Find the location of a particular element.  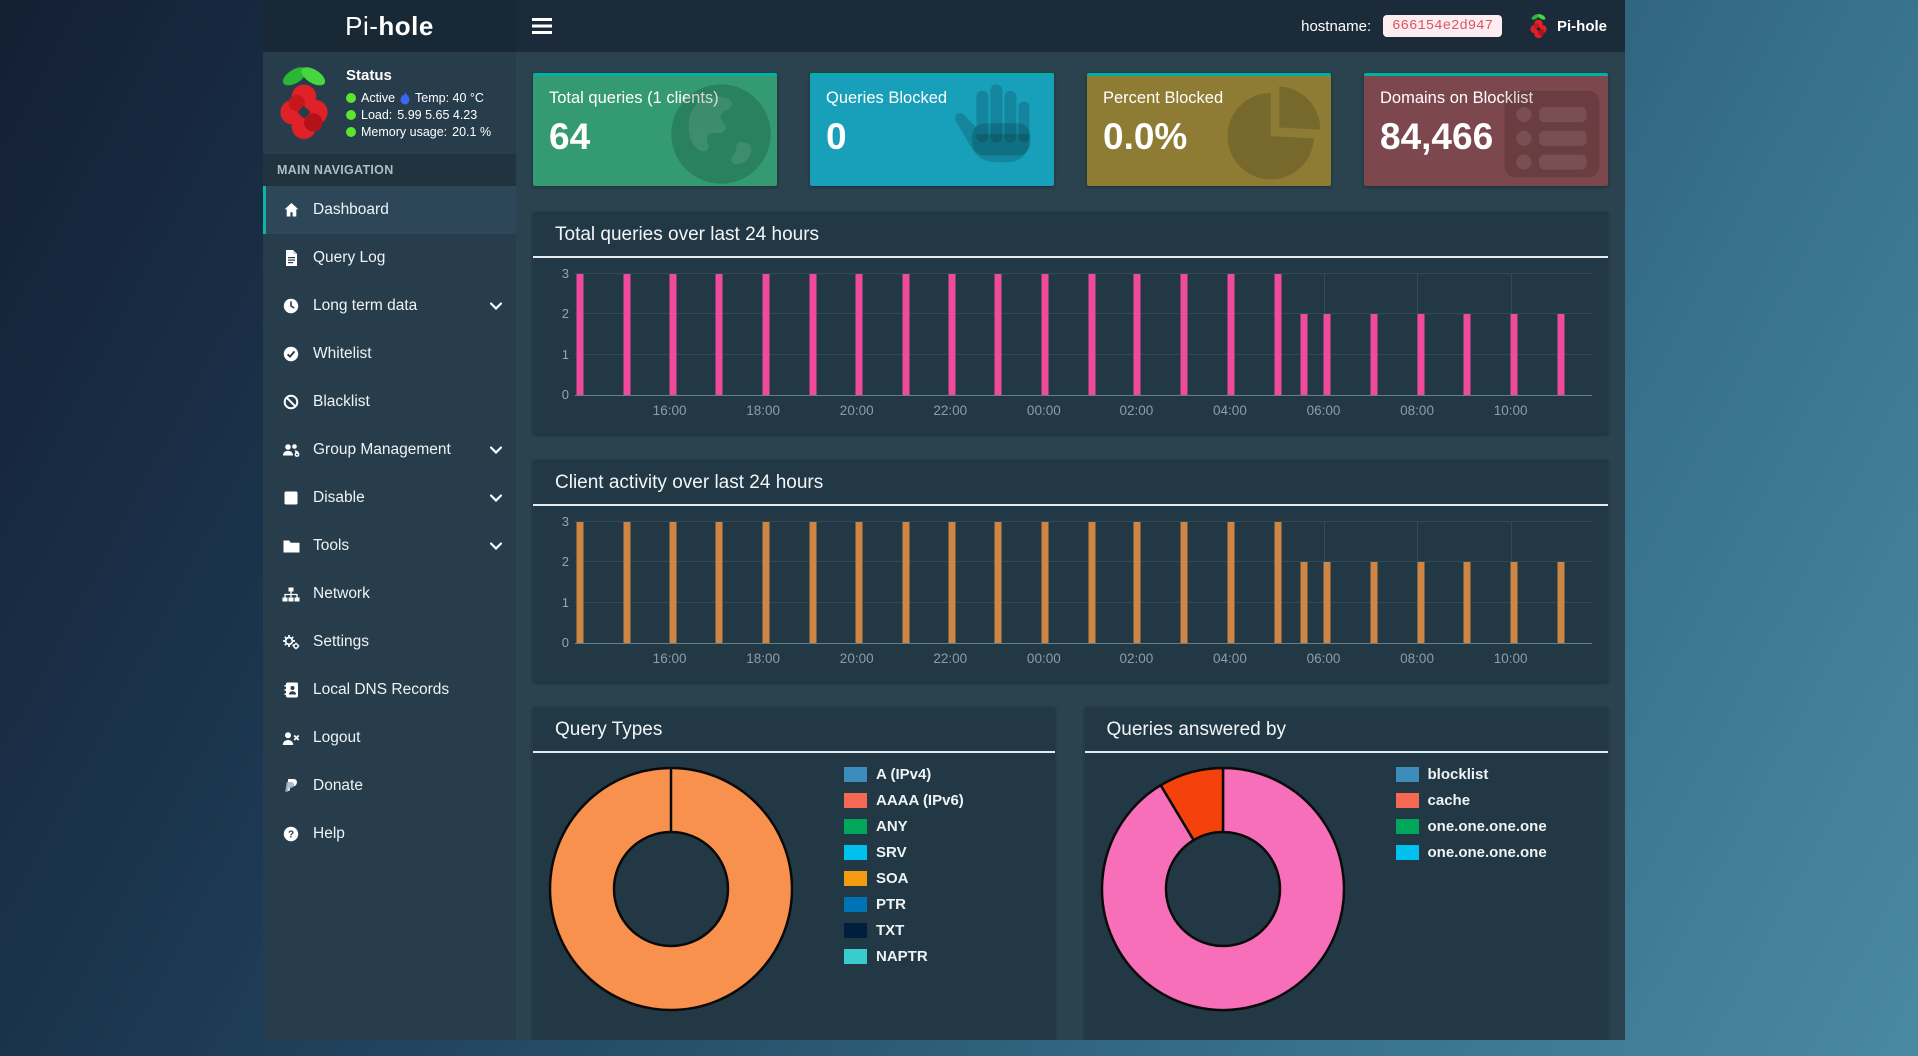

legend-item: blocklist is located at coordinates (1471, 774).